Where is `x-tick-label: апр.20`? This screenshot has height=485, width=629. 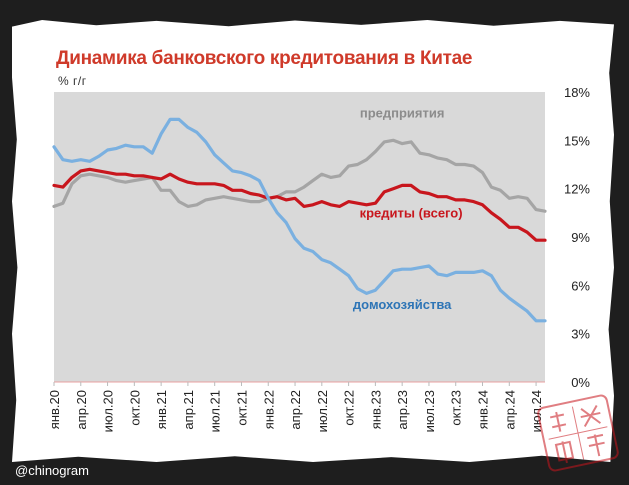 x-tick-label: апр.20 is located at coordinates (81, 410).